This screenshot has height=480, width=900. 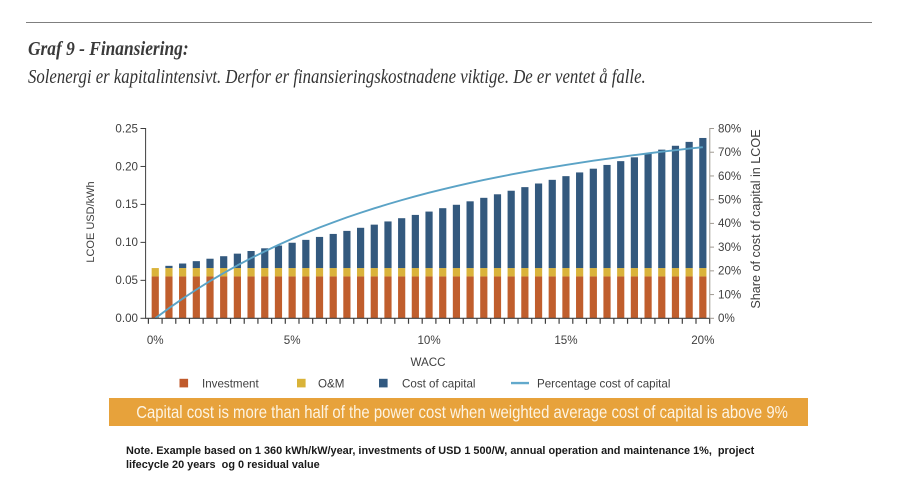 I want to click on svg-text: 0.20, so click(x=126, y=166).